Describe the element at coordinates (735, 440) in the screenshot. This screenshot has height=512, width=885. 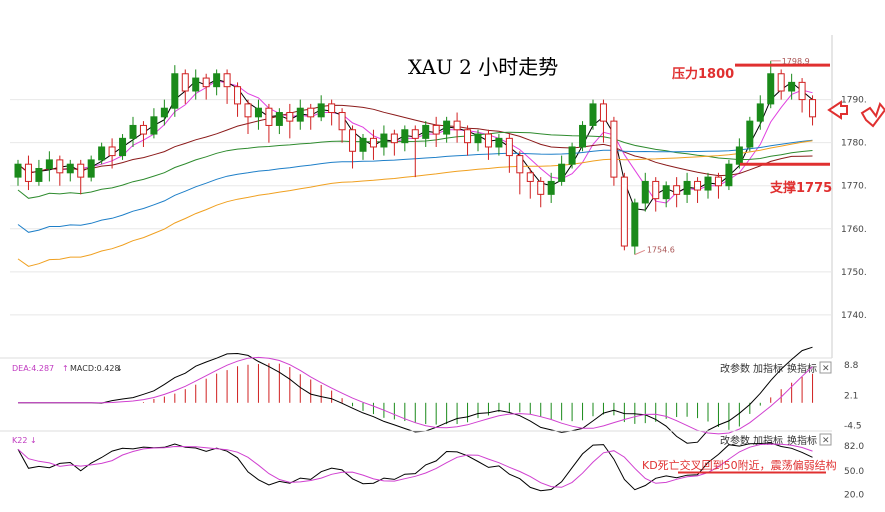
I see `kd-menu-item1: 改参数` at that location.